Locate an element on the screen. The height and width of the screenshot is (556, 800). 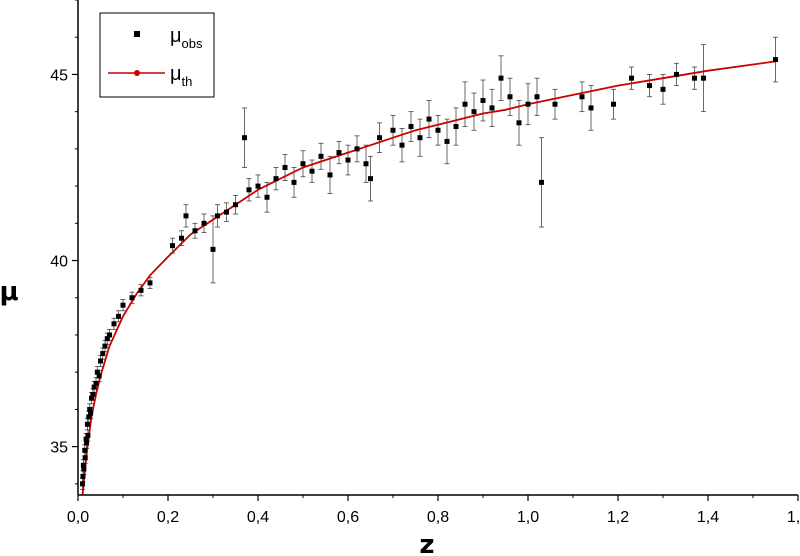
x-tick-label: 0,8 is located at coordinates (438, 517).